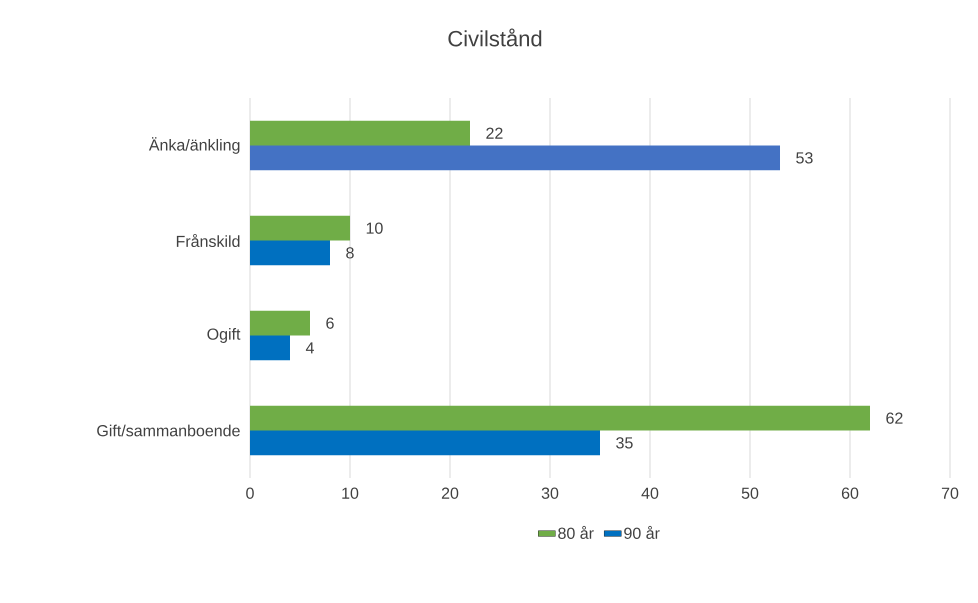 Image resolution: width=978 pixels, height=603 pixels. I want to click on x-tick-label: 40, so click(649, 493).